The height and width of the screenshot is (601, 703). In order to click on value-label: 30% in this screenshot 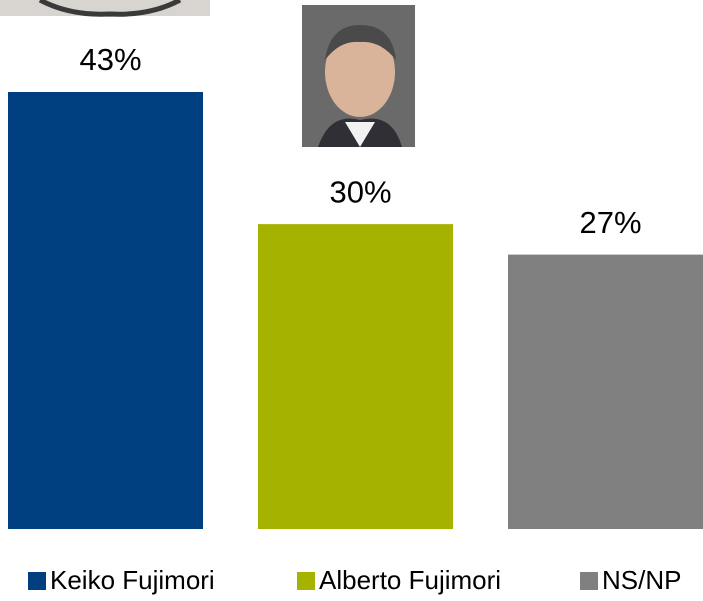, I will do `click(360, 191)`.